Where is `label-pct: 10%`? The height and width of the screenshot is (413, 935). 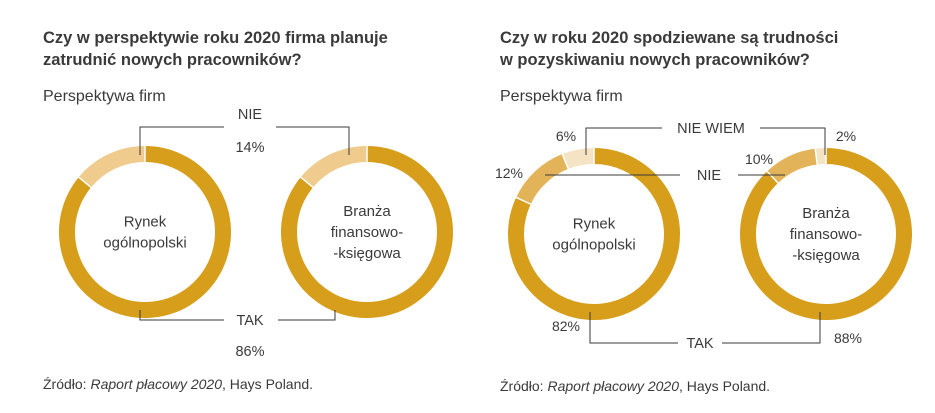
label-pct: 10% is located at coordinates (759, 159).